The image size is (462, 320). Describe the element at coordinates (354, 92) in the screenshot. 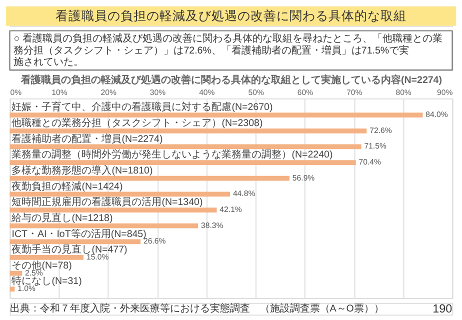

I see `x-tick-label: 70%` at that location.